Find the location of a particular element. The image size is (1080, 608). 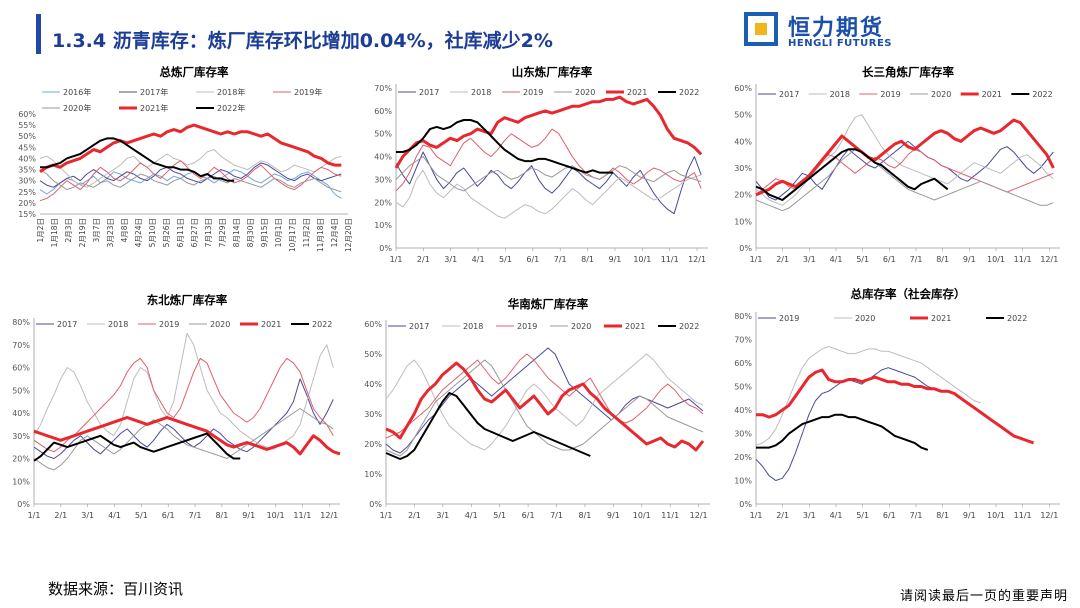

x-tick-label: 5月26日 is located at coordinates (166, 232).